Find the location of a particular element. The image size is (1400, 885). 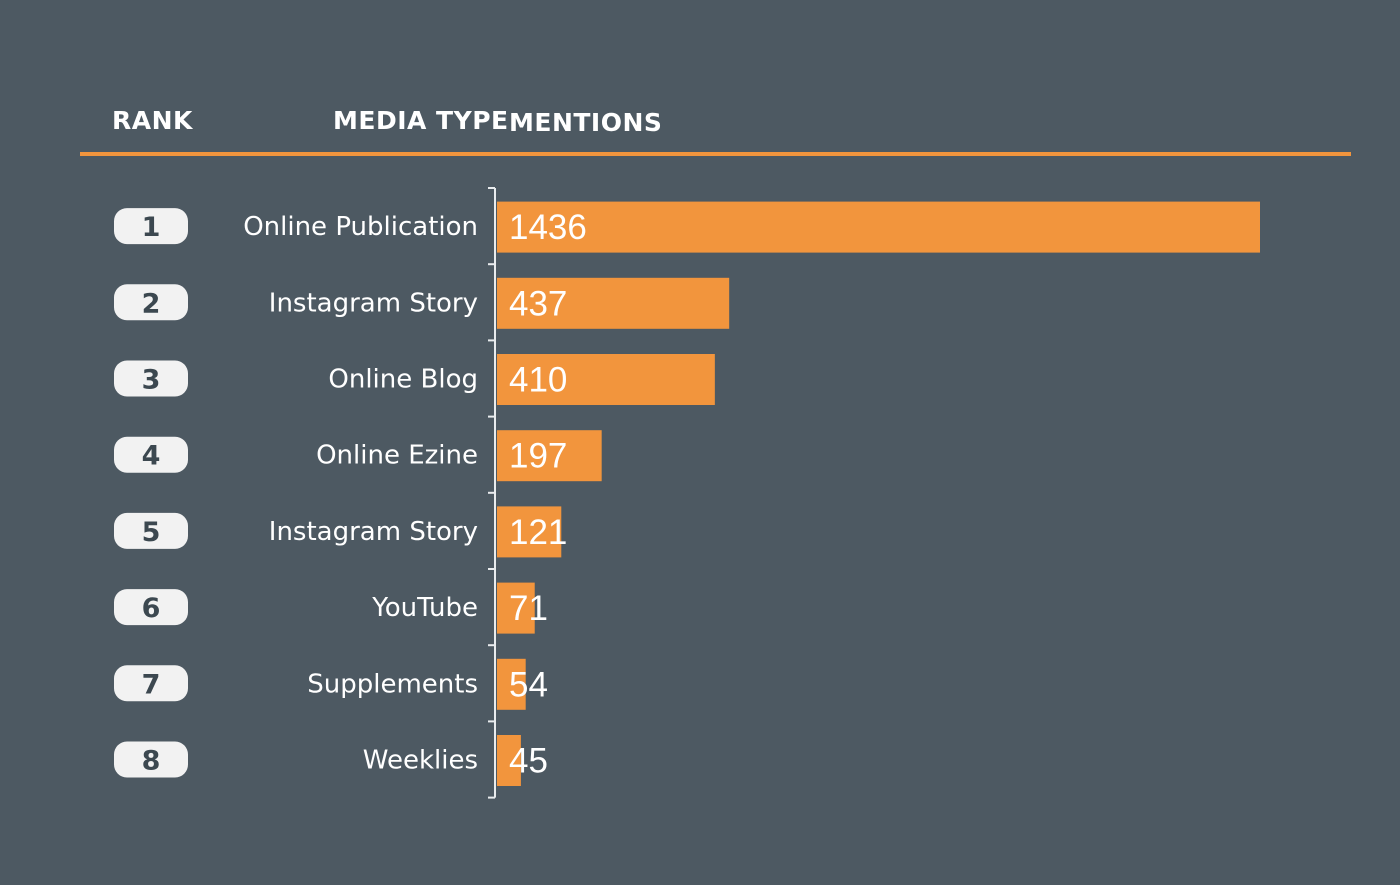

header-divider is located at coordinates (715, 154).